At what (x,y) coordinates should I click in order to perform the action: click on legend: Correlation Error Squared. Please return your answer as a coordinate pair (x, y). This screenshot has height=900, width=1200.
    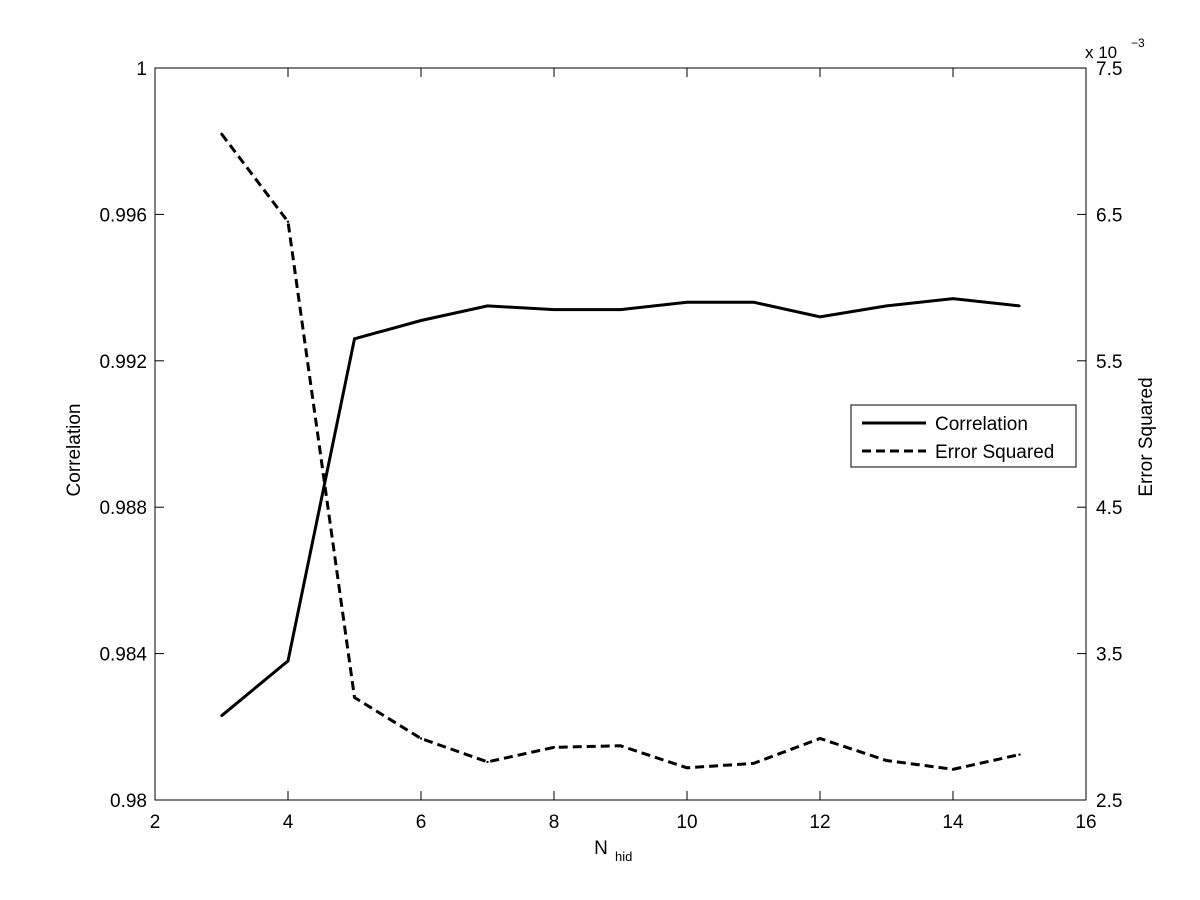
    Looking at the image, I should click on (963, 436).